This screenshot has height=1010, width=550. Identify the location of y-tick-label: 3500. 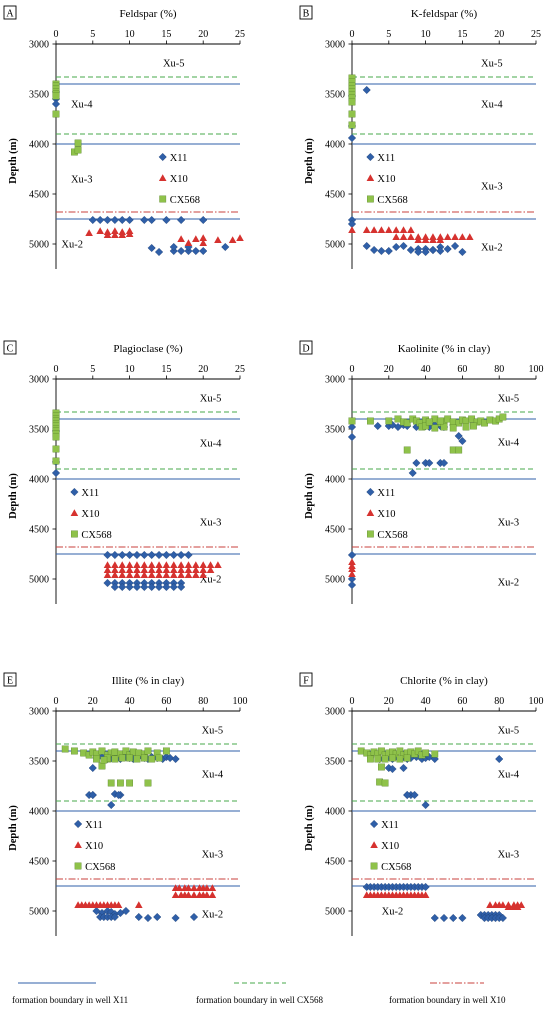
(39, 95).